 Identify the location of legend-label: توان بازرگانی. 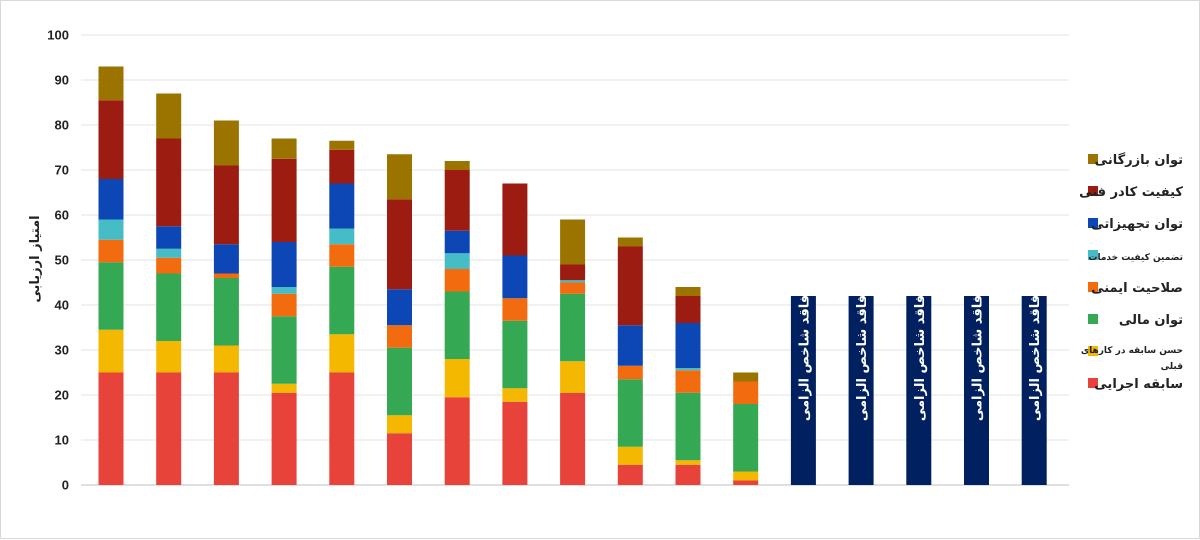
(1139, 160).